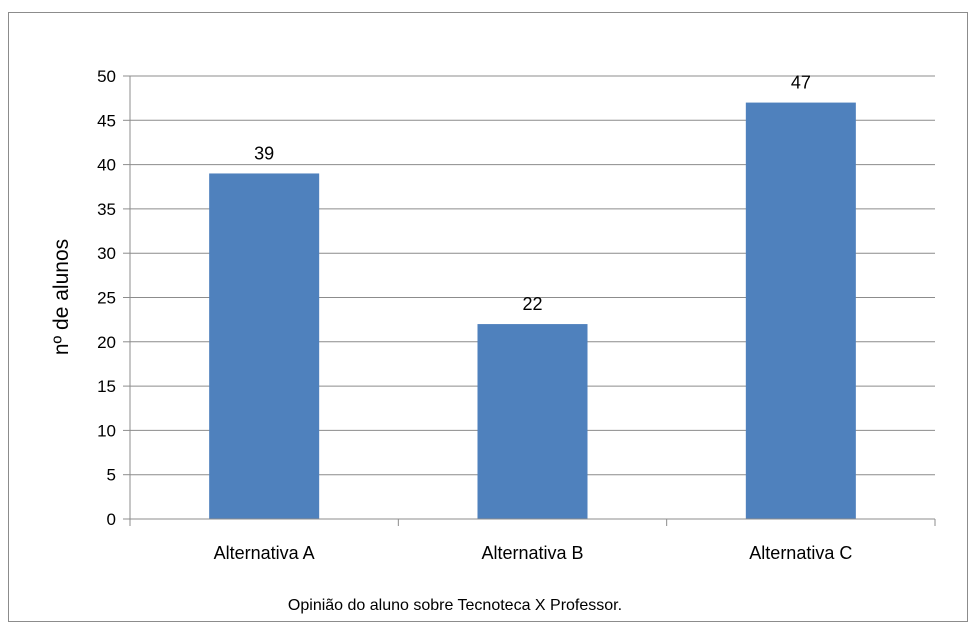 This screenshot has width=978, height=632. What do you see at coordinates (106, 253) in the screenshot?
I see `y-tick-label: 30` at bounding box center [106, 253].